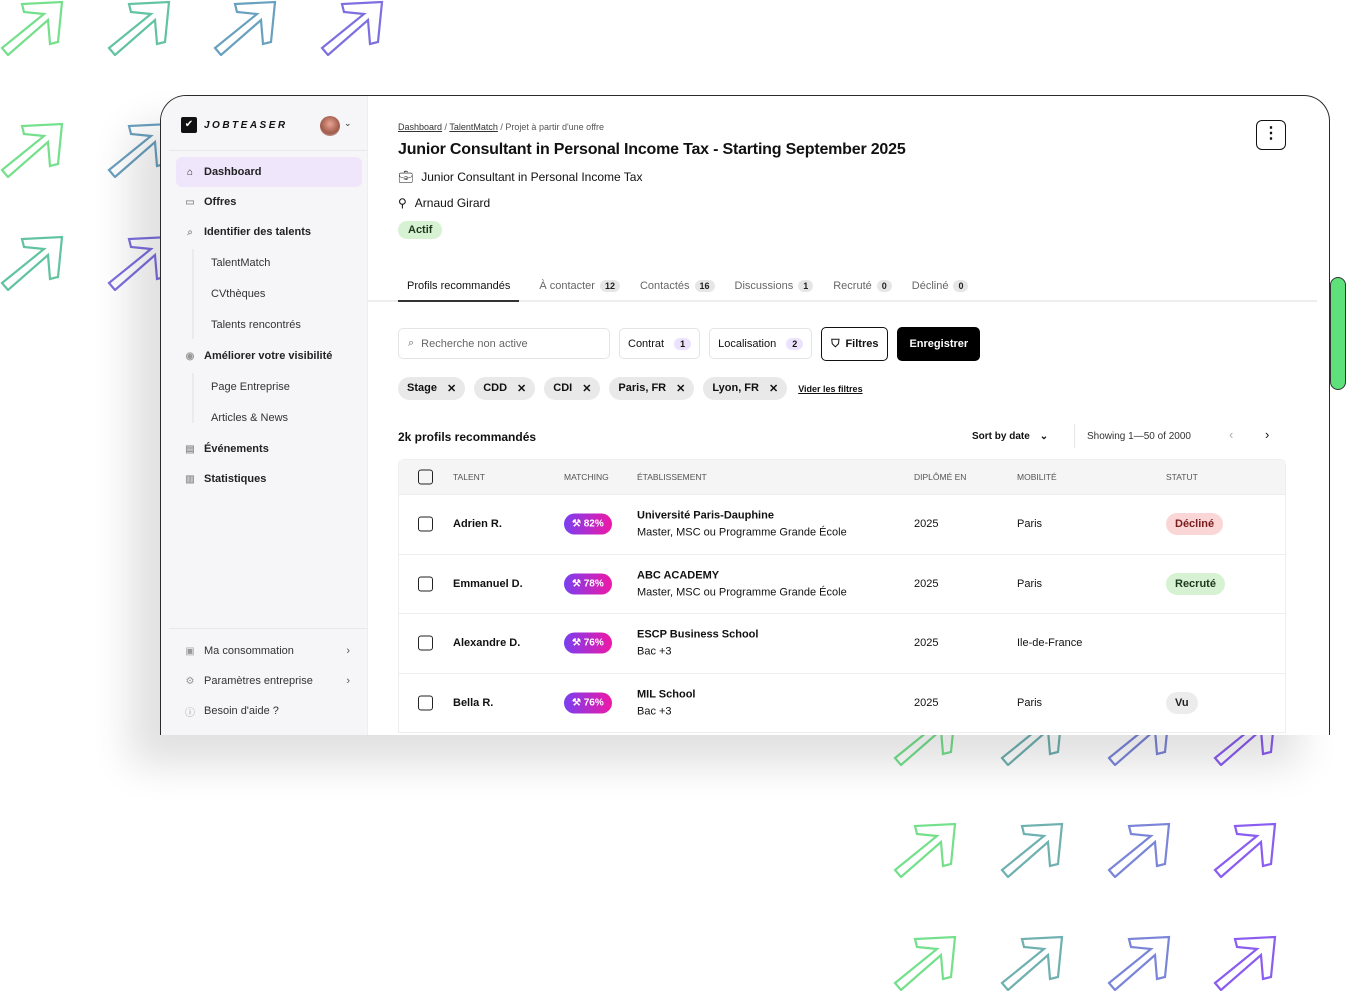 Image resolution: width=1347 pixels, height=994 pixels. What do you see at coordinates (555, 127) in the screenshot?
I see `breadcrumb-current: Projet à partir d'une offre` at bounding box center [555, 127].